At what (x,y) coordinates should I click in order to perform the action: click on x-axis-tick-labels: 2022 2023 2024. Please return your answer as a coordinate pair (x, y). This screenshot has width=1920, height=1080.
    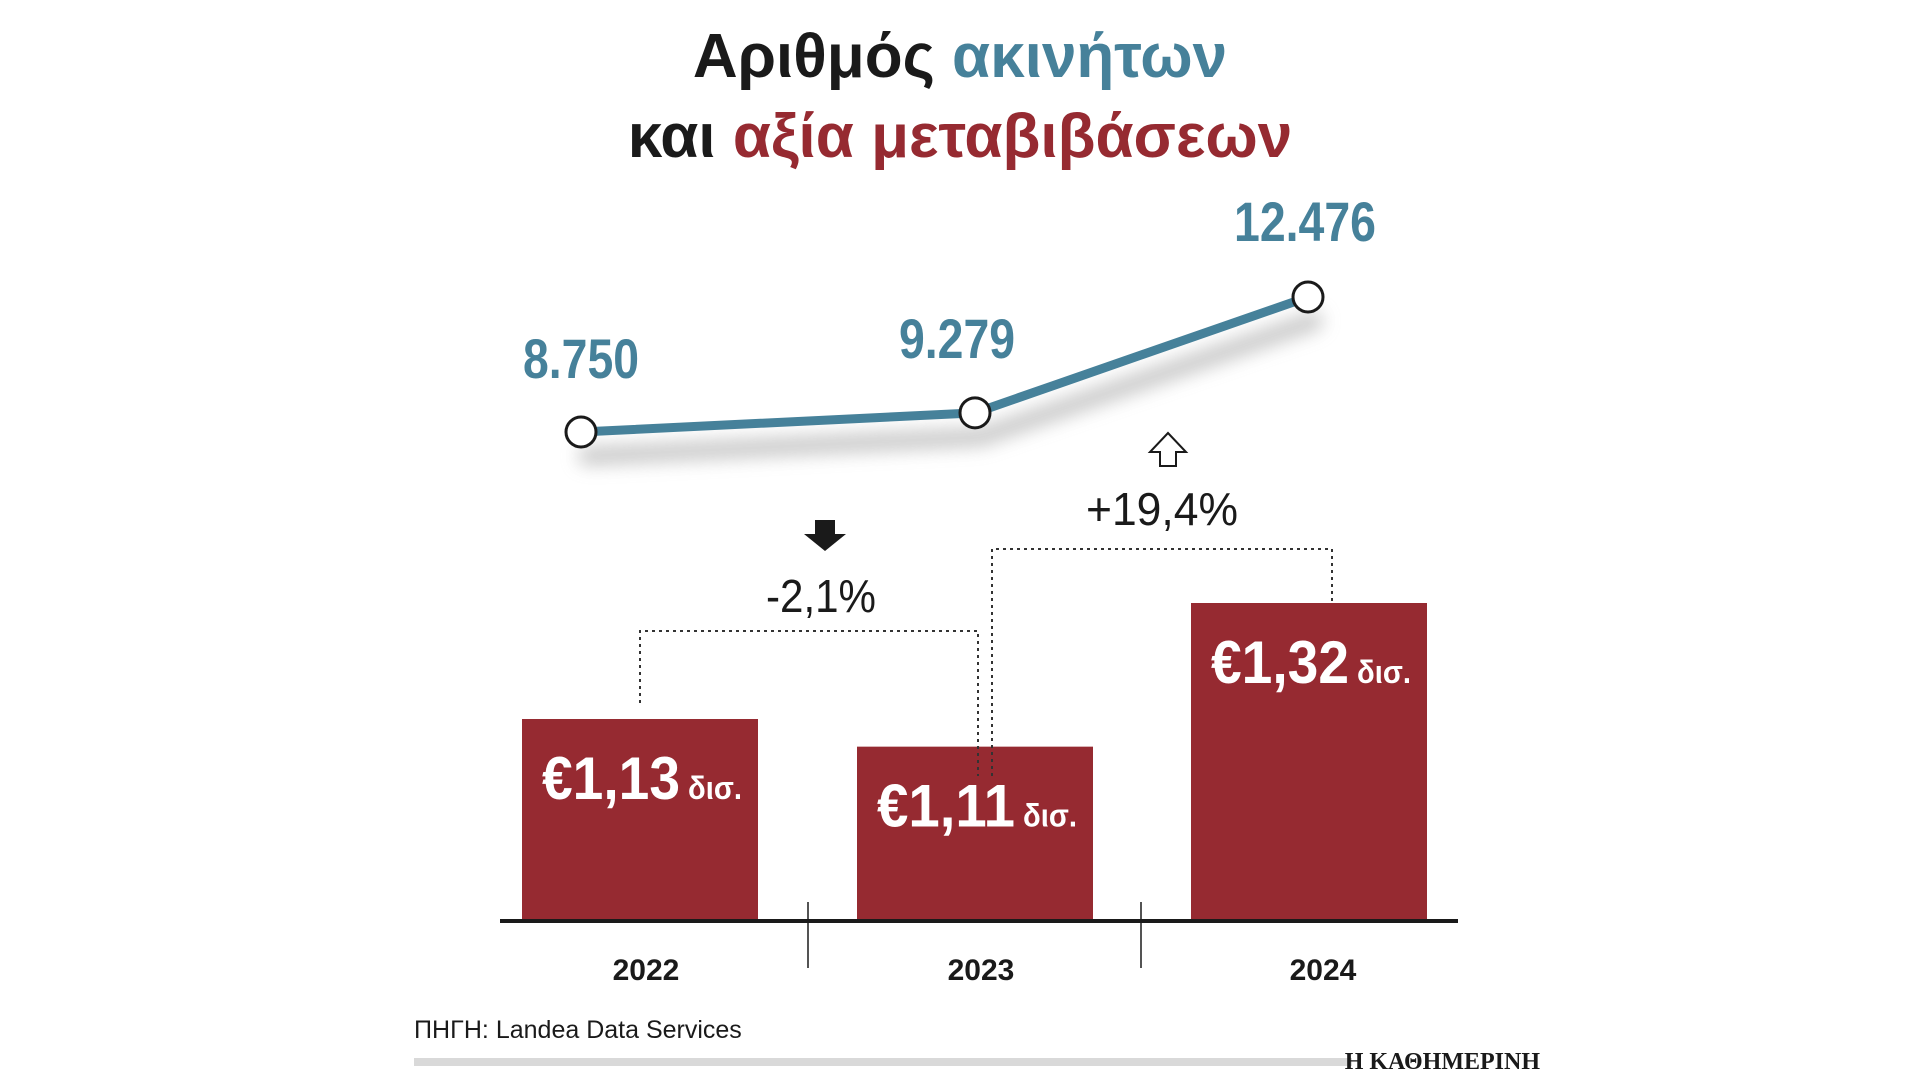
    Looking at the image, I should click on (985, 970).